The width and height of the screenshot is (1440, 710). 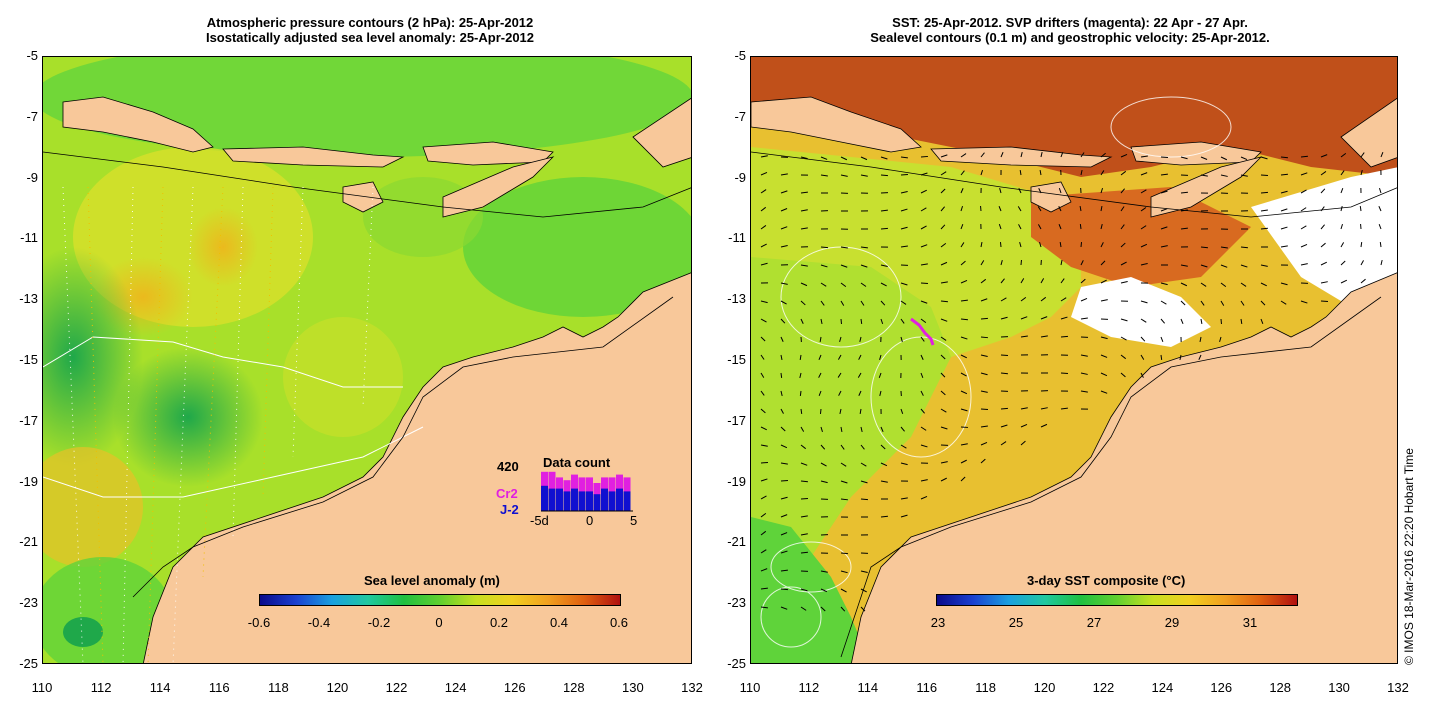 What do you see at coordinates (1280, 687) in the screenshot?
I see `right-x-tick: 128` at bounding box center [1280, 687].